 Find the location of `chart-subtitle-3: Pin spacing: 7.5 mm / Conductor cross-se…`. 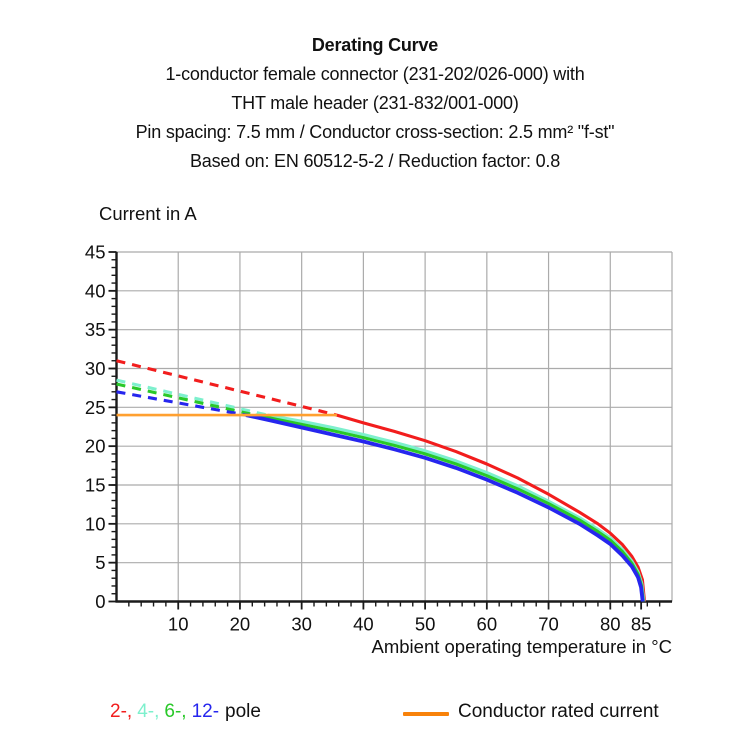

chart-subtitle-3: Pin spacing: 7.5 mm / Conductor cross-se… is located at coordinates (375, 132).